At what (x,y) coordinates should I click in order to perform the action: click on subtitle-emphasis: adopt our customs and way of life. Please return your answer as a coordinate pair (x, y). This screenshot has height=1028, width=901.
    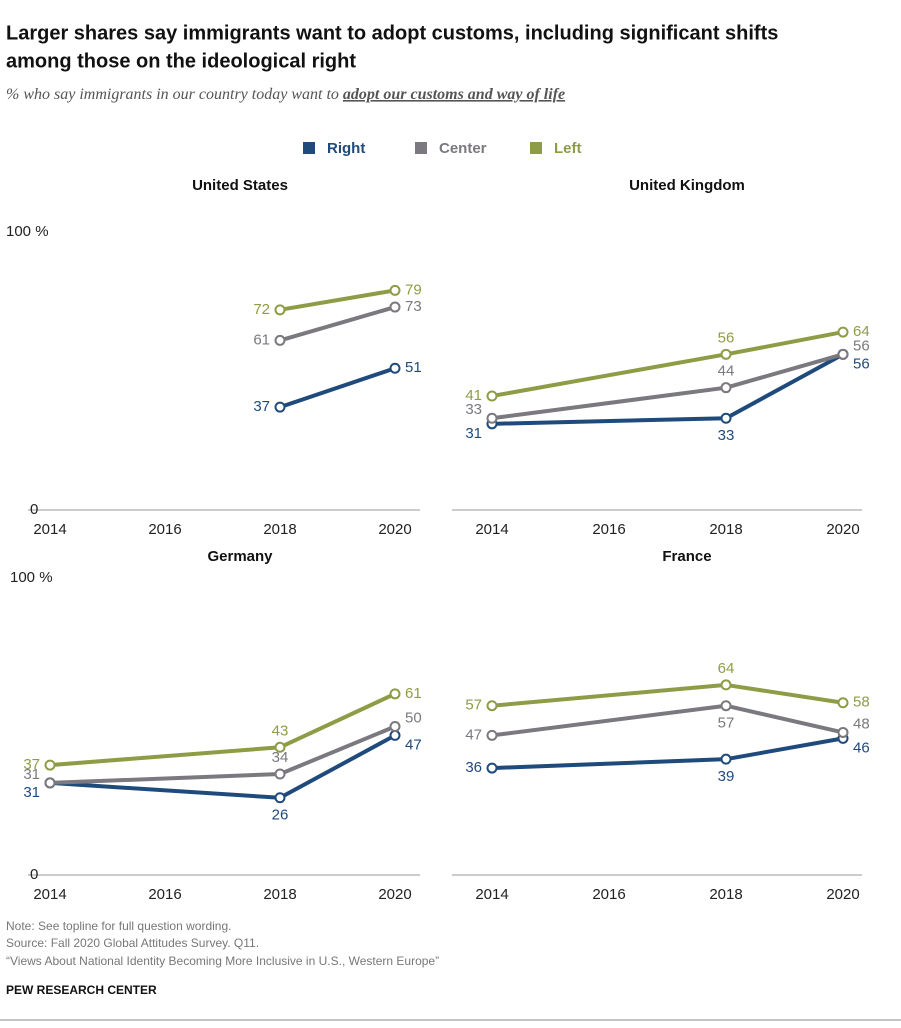
    Looking at the image, I should click on (454, 94).